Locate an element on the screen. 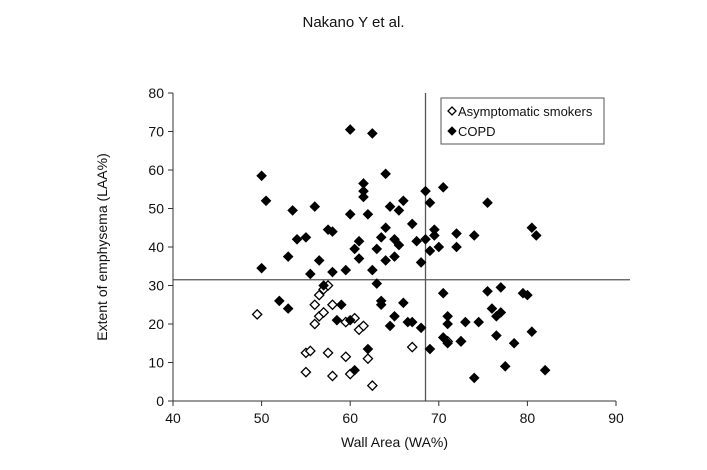  page-title: Nakano Y et al. is located at coordinates (353, 22).